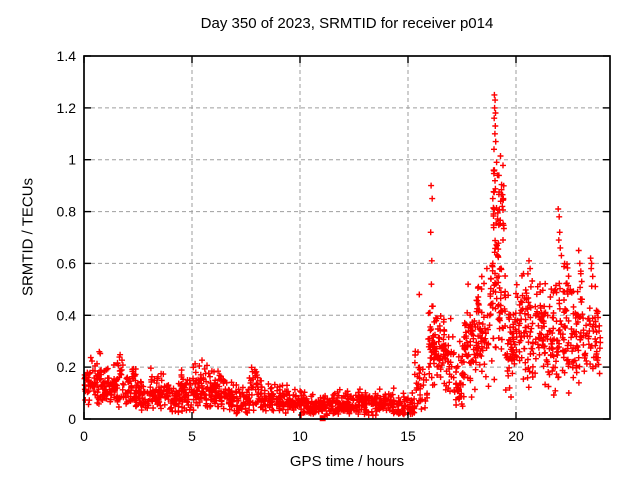  Describe the element at coordinates (72, 160) in the screenshot. I see `y-tick-label: 1` at that location.